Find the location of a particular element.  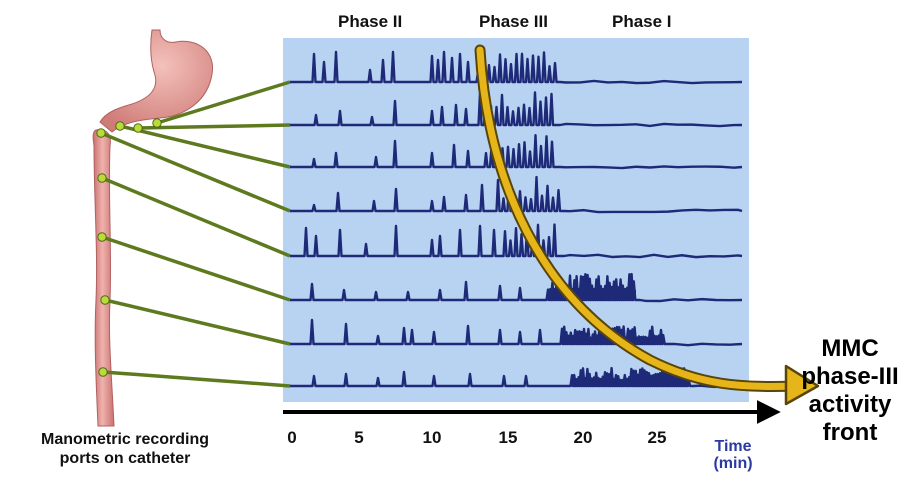

time-axis-label-line: Time is located at coordinates (733, 446).